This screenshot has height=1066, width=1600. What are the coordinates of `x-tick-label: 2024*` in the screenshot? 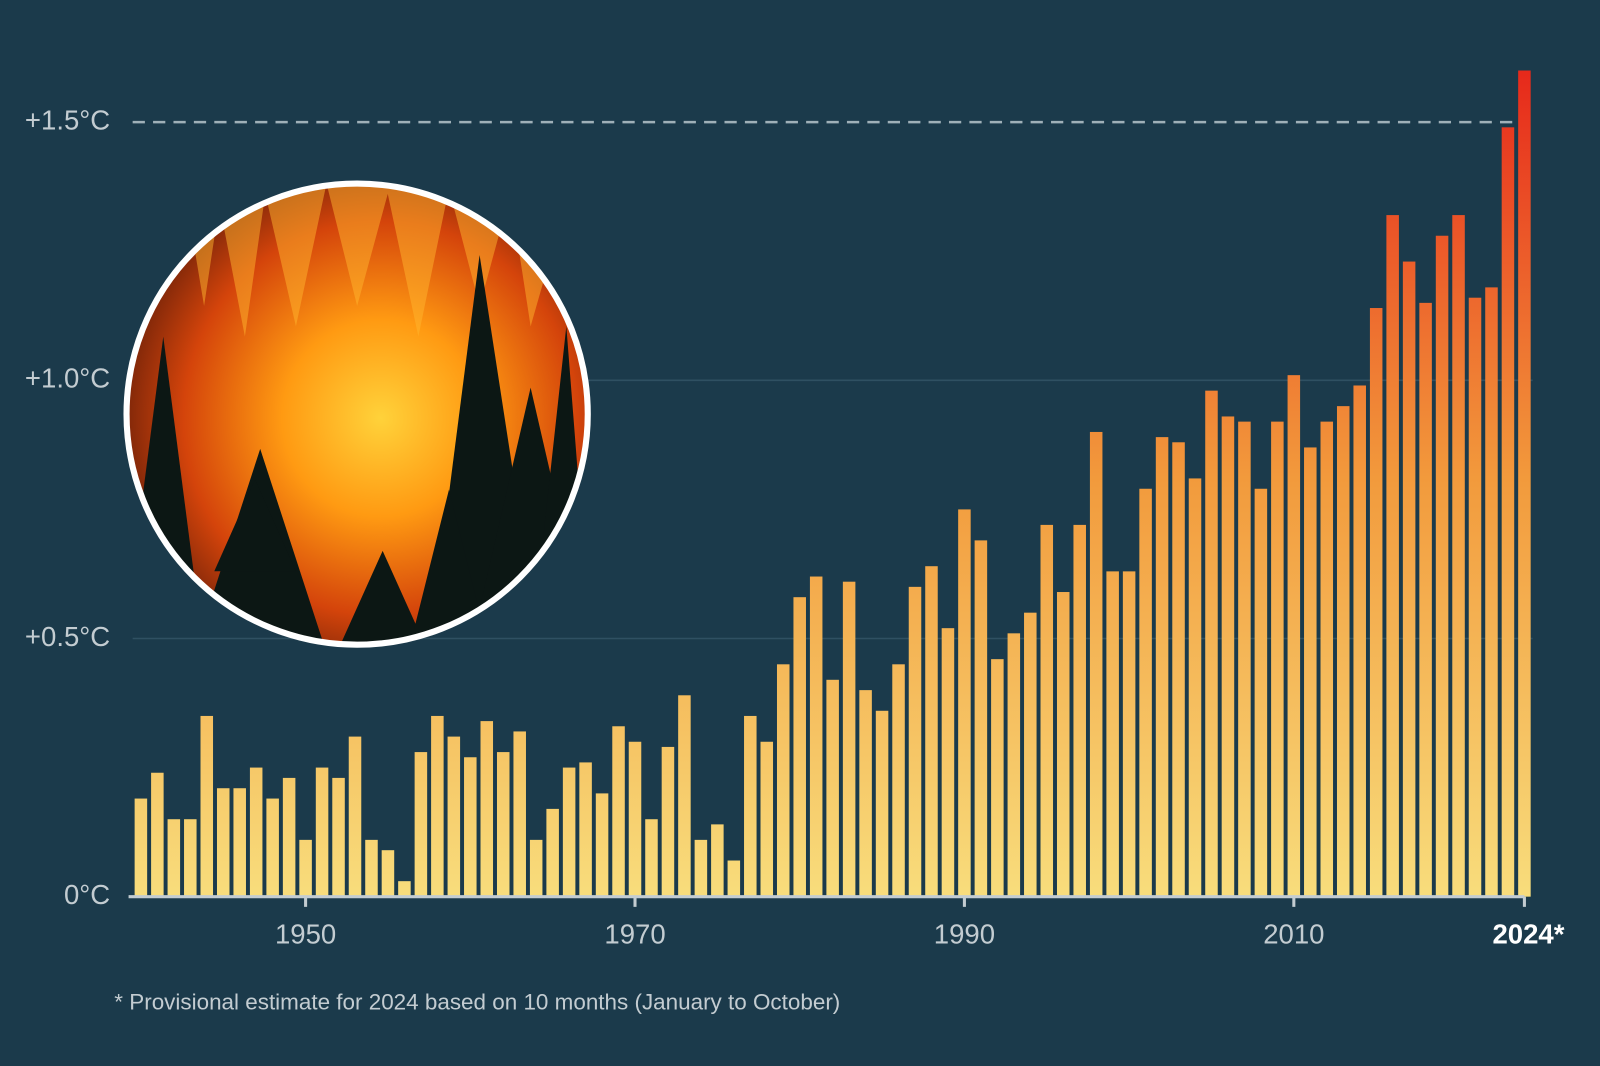 It's located at (1529, 934).